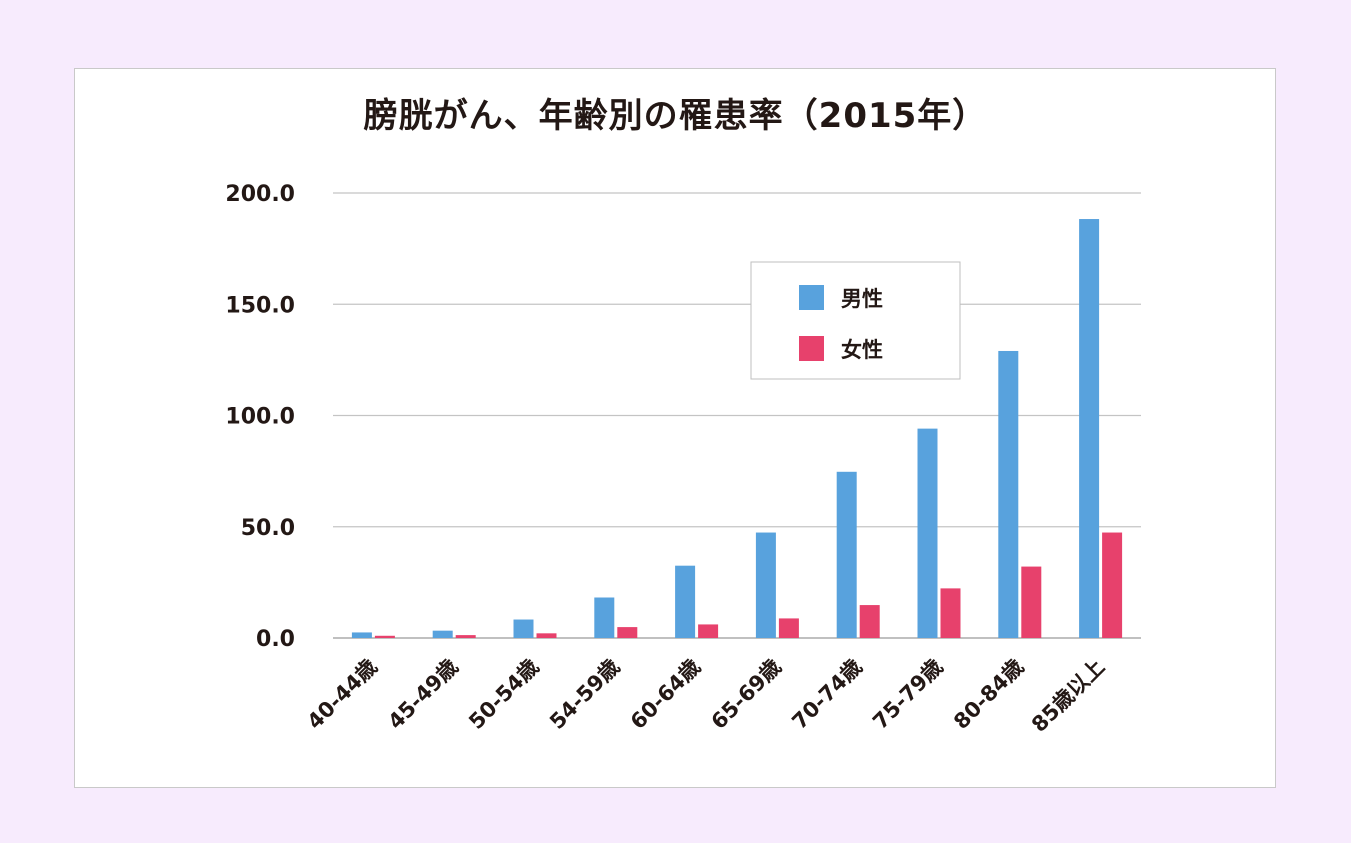 The image size is (1351, 843). What do you see at coordinates (988, 694) in the screenshot?
I see `x-tick-label: 80-84歳` at bounding box center [988, 694].